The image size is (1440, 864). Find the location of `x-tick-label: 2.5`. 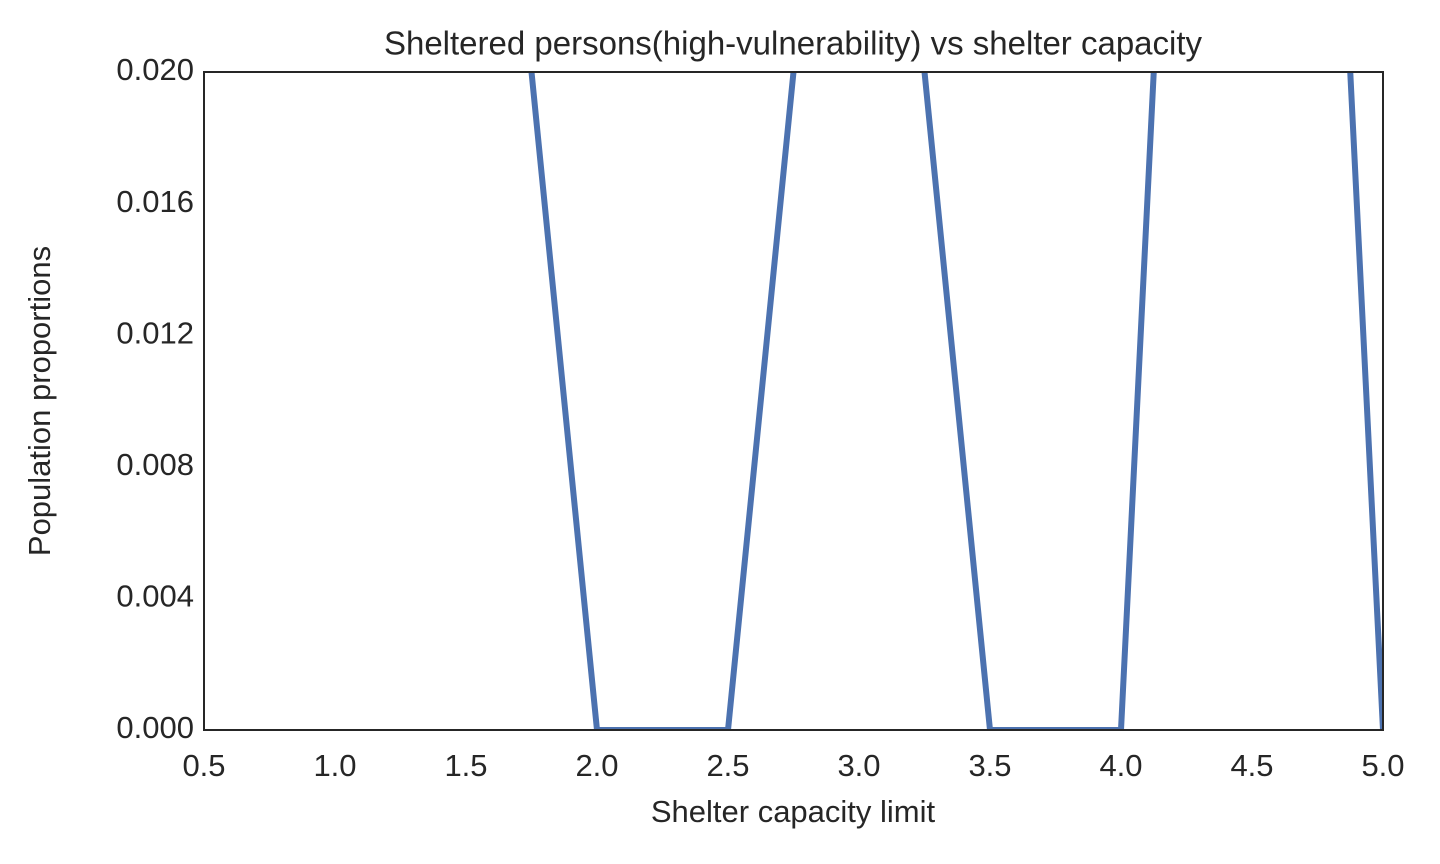

x-tick-label: 2.5 is located at coordinates (727, 765).